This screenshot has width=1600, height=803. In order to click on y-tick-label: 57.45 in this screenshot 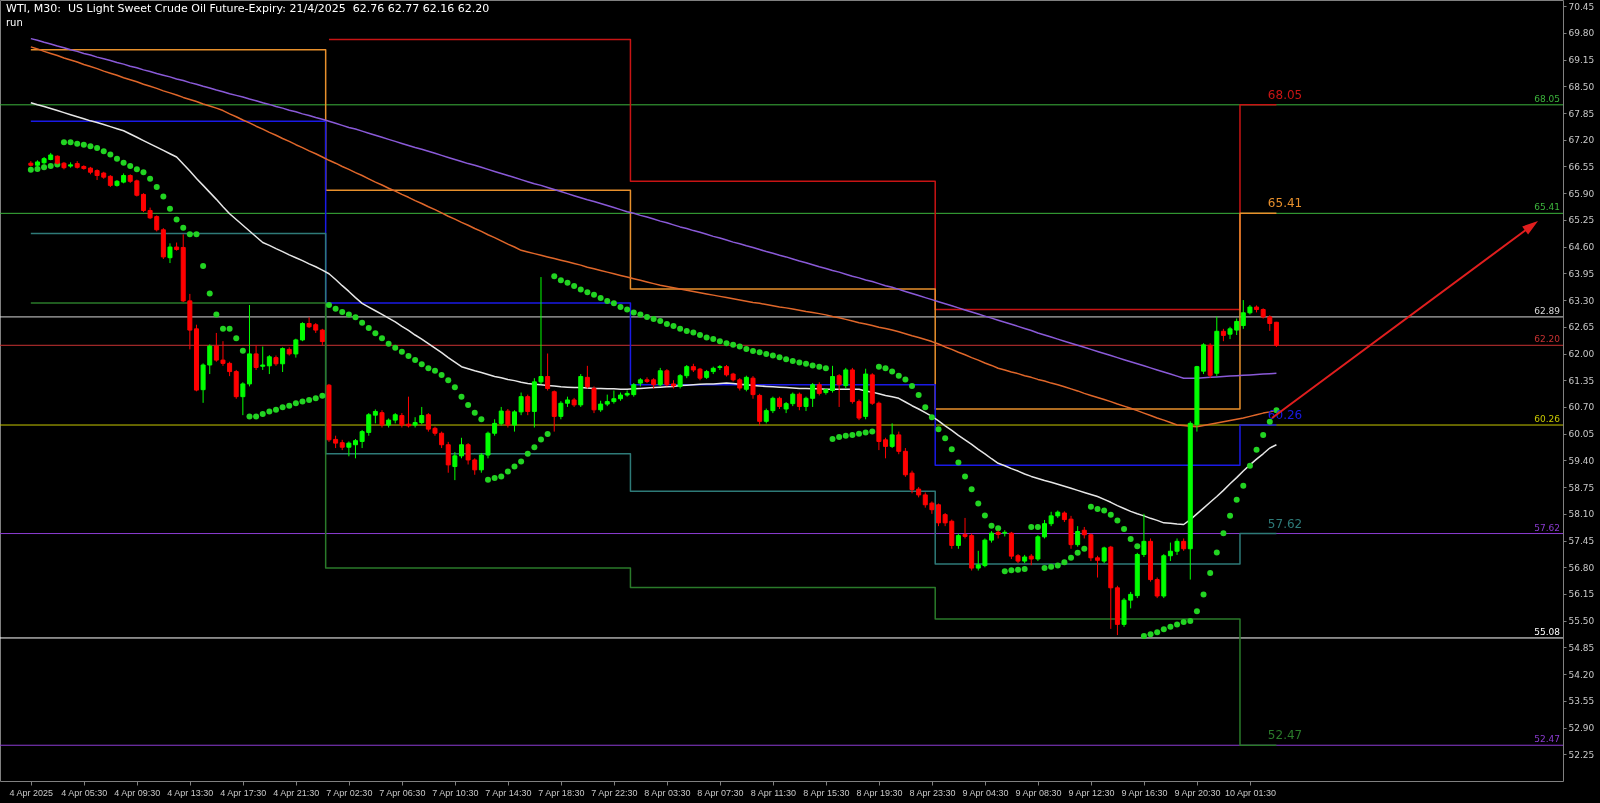, I will do `click(1581, 541)`.